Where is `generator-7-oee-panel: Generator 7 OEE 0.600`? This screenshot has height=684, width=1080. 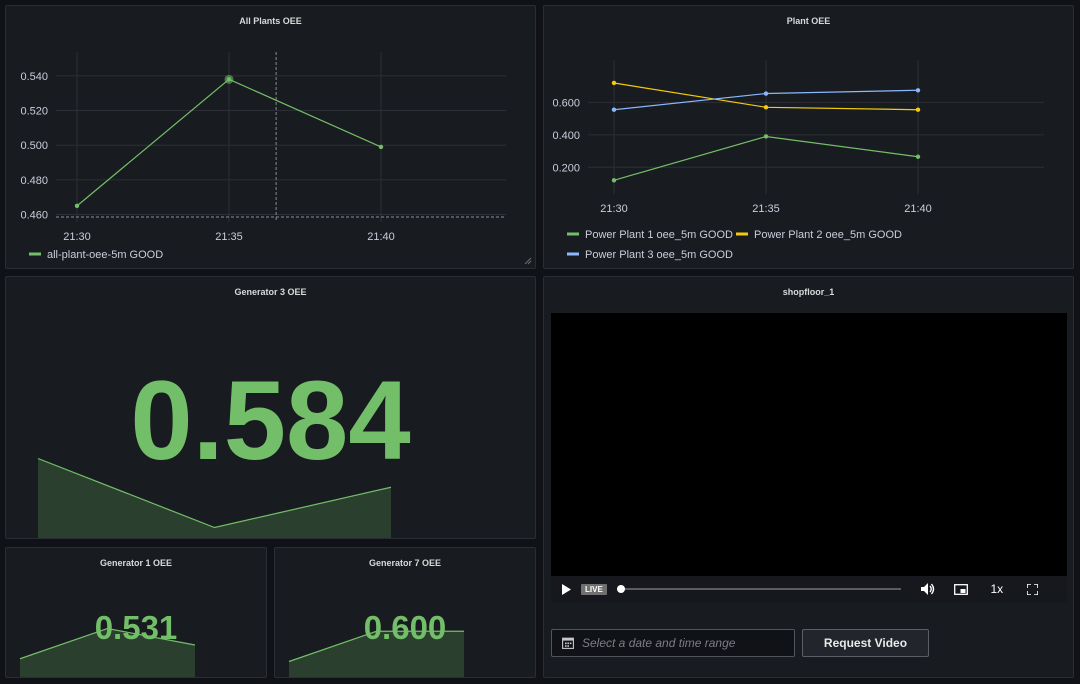 generator-7-oee-panel: Generator 7 OEE 0.600 is located at coordinates (405, 612).